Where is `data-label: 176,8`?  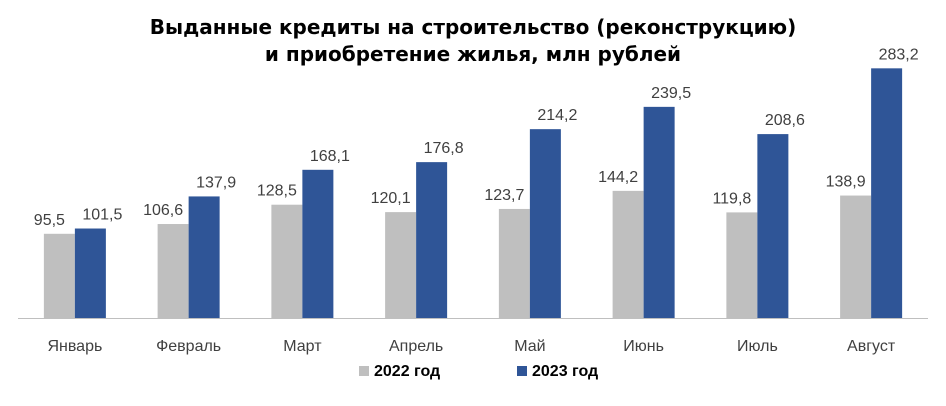
data-label: 176,8 is located at coordinates (444, 148).